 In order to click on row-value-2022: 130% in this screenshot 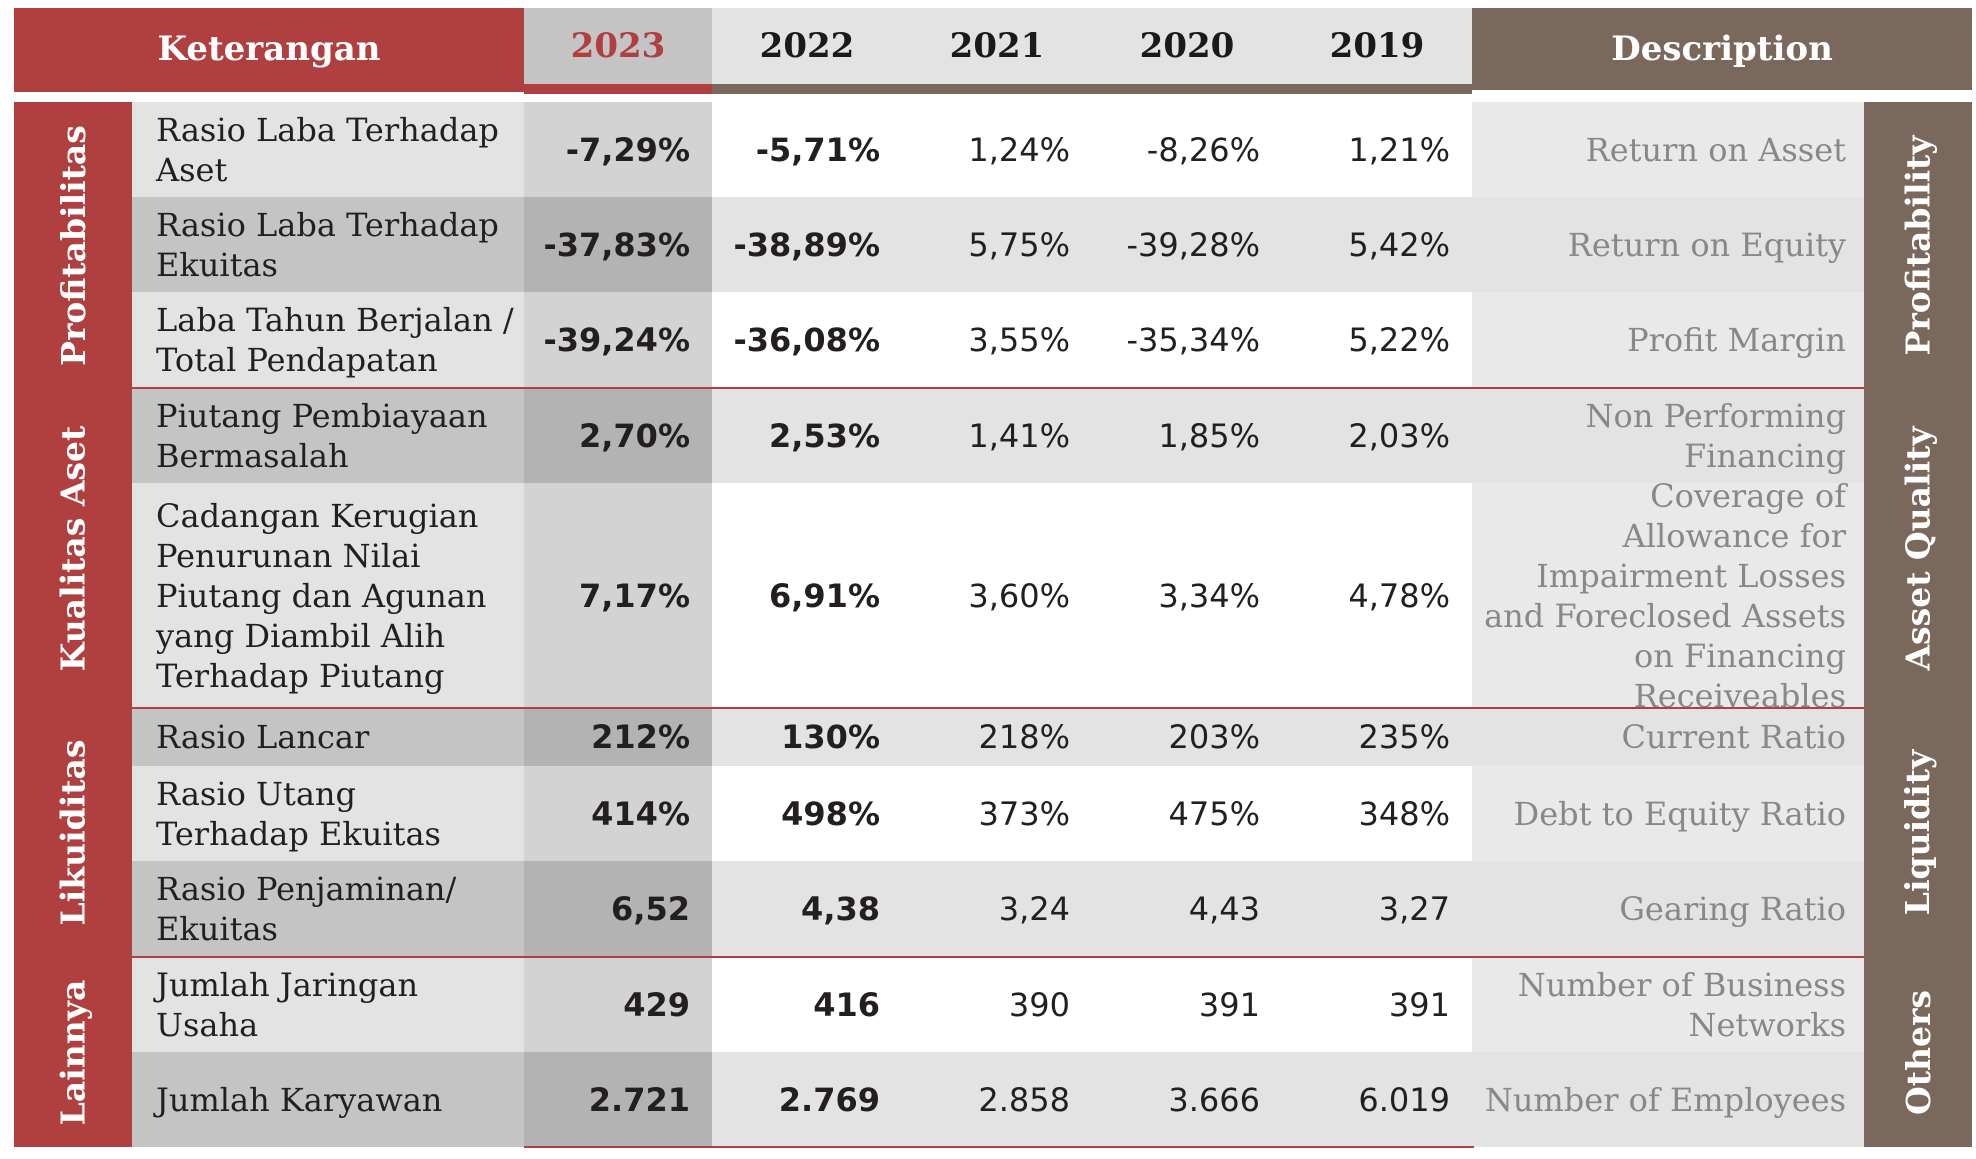, I will do `click(807, 737)`.